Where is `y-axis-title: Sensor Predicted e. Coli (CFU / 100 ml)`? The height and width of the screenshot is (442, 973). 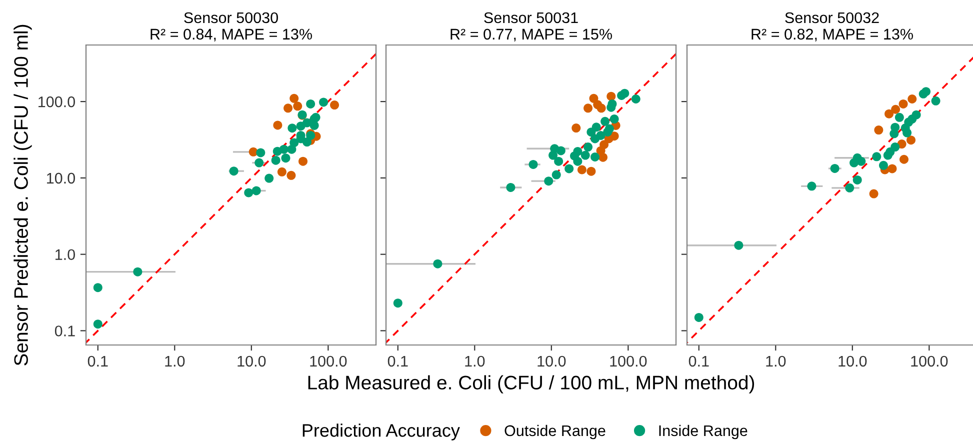
y-axis-title: Sensor Predicted e. Coli (CFU / 100 ml) is located at coordinates (23, 195).